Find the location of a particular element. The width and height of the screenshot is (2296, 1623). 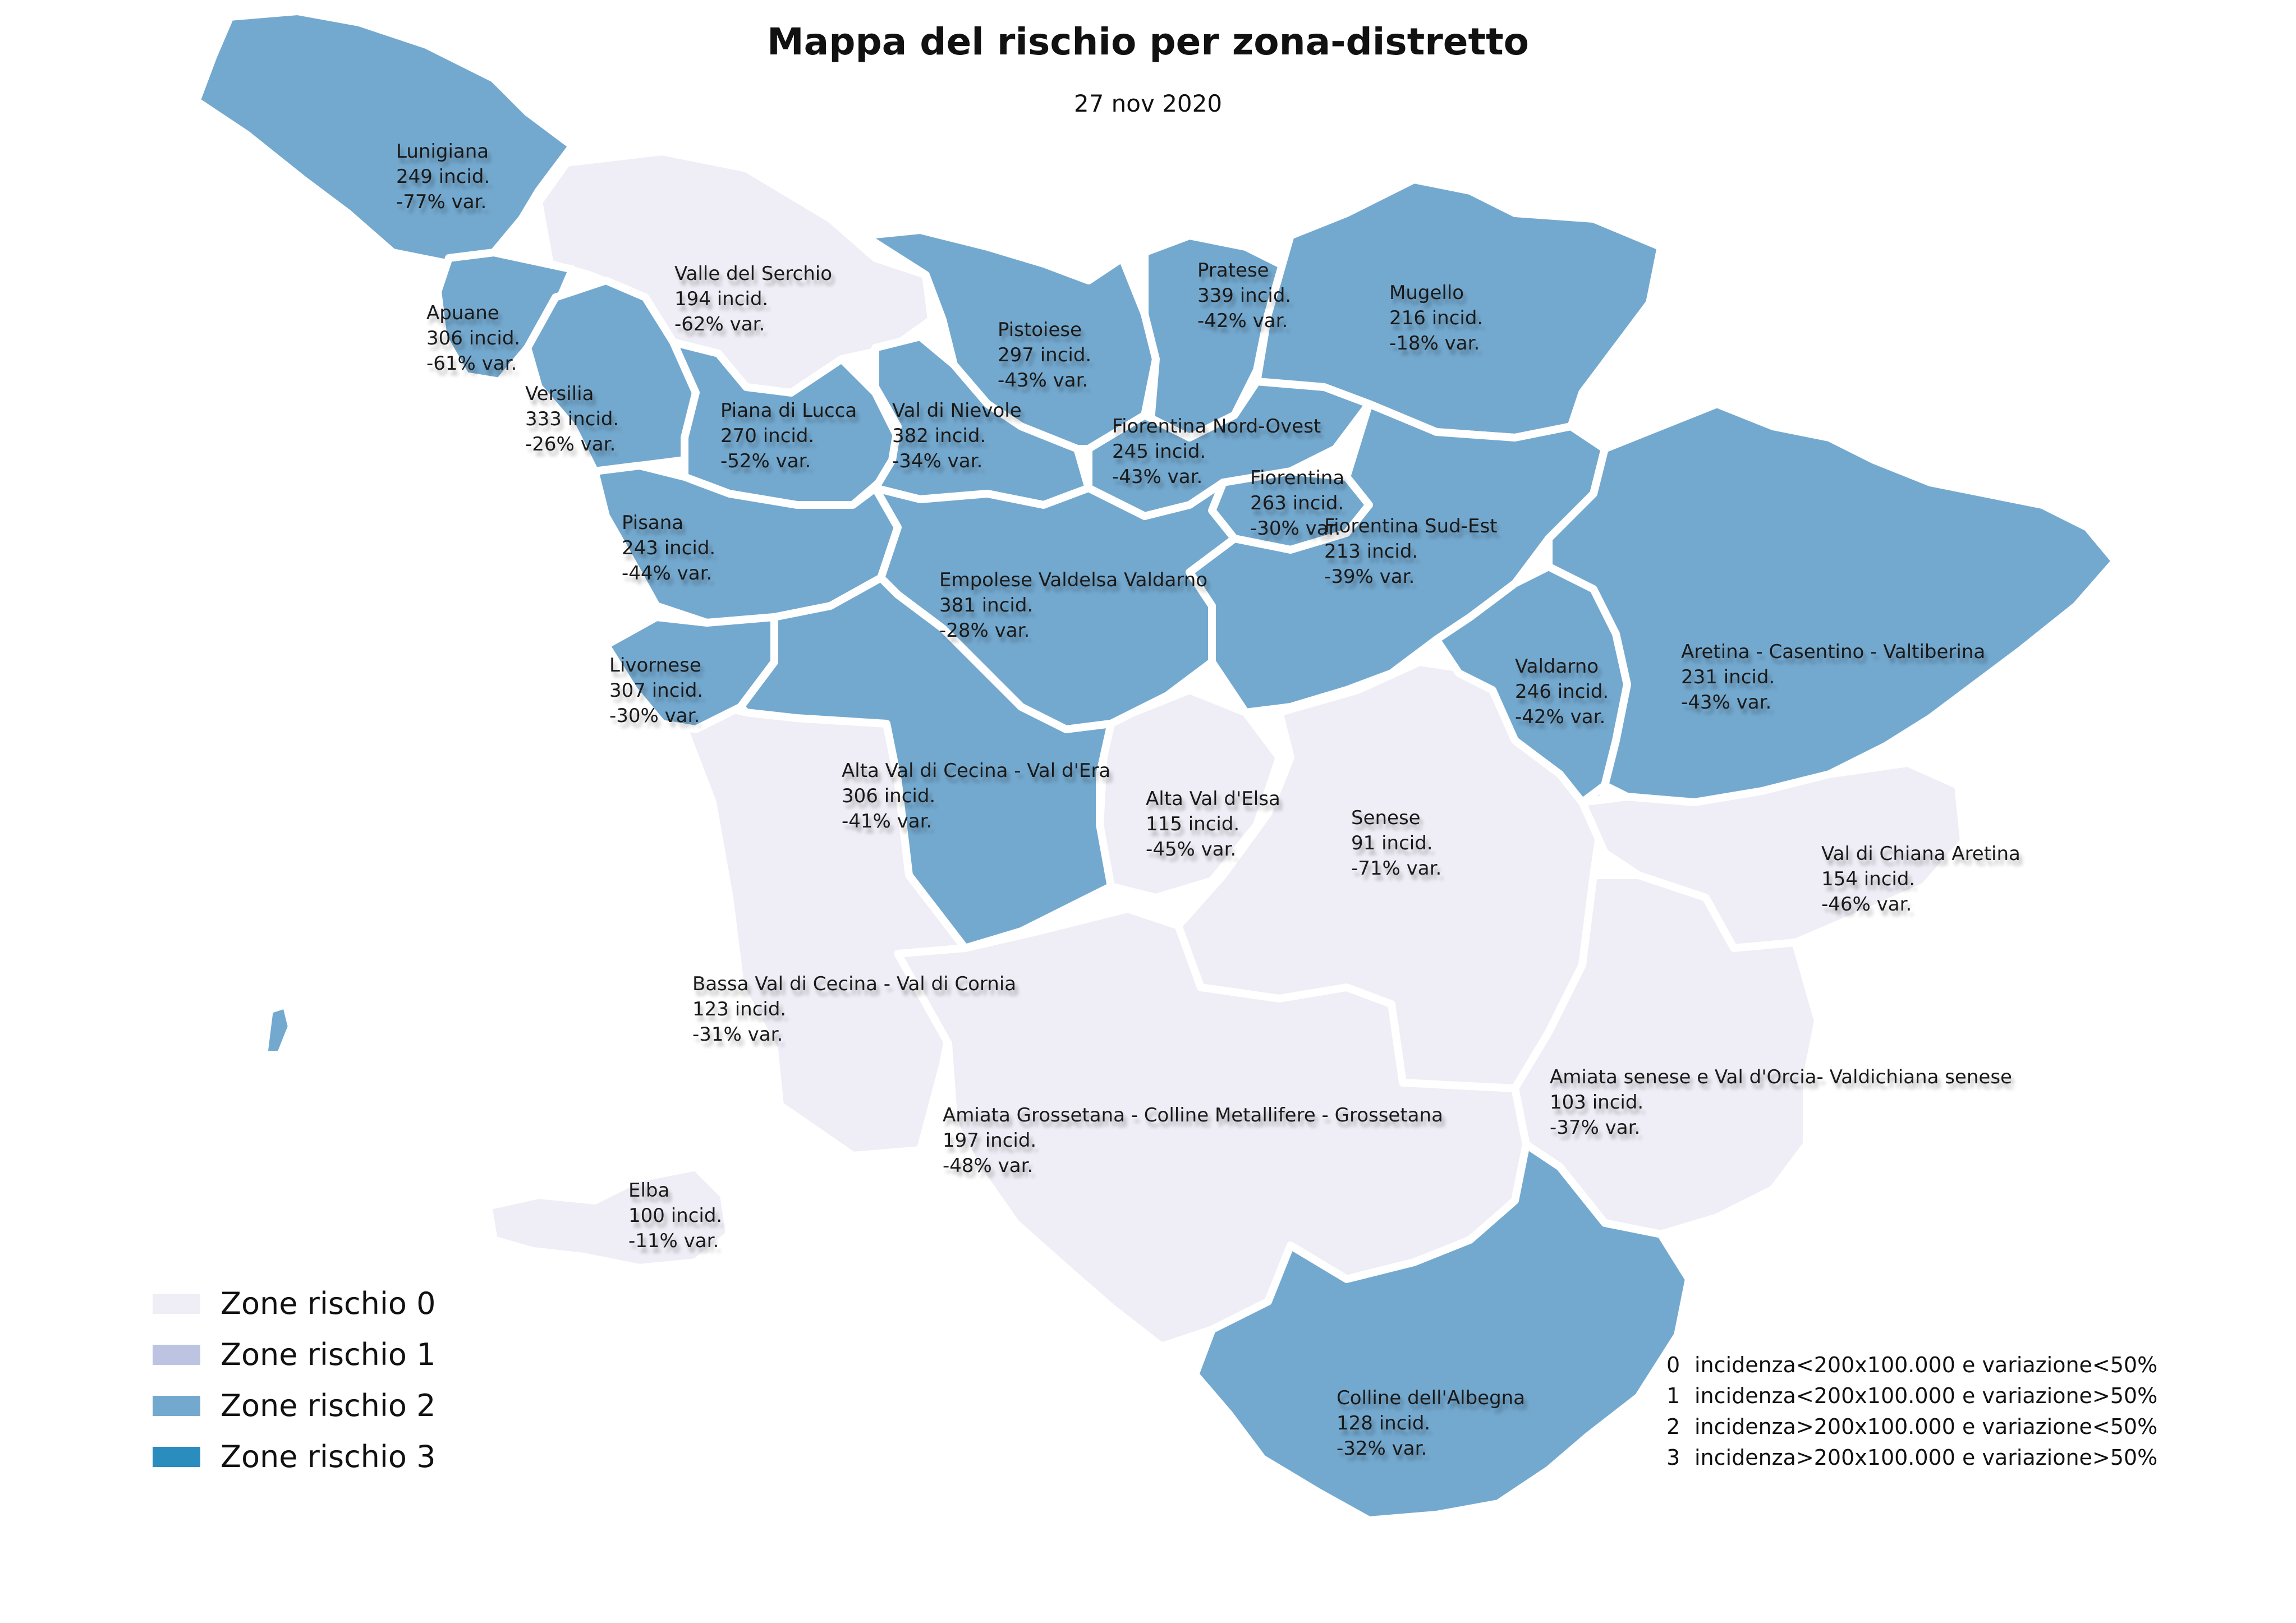

zone-colline-dell-albegna is located at coordinates (1442, 1332).